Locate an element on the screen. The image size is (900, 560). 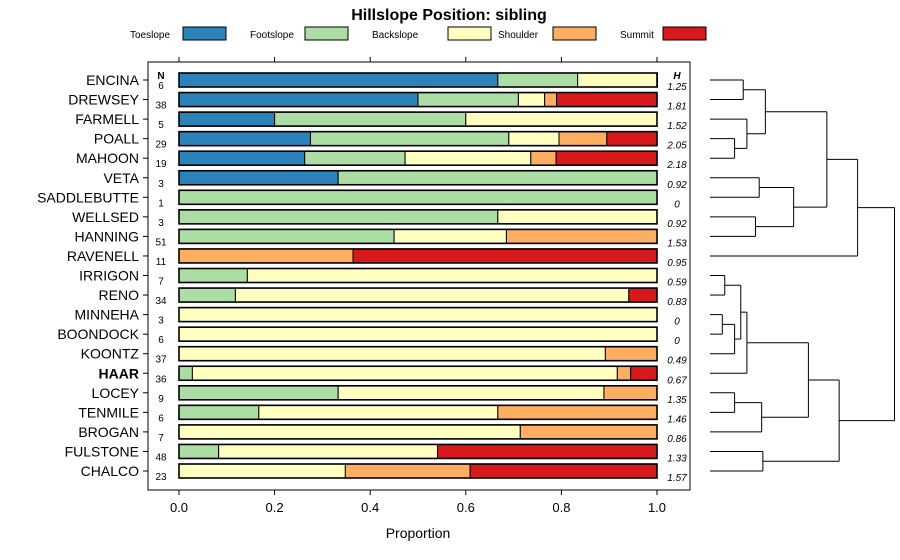
row-n: 29 is located at coordinates (161, 145).